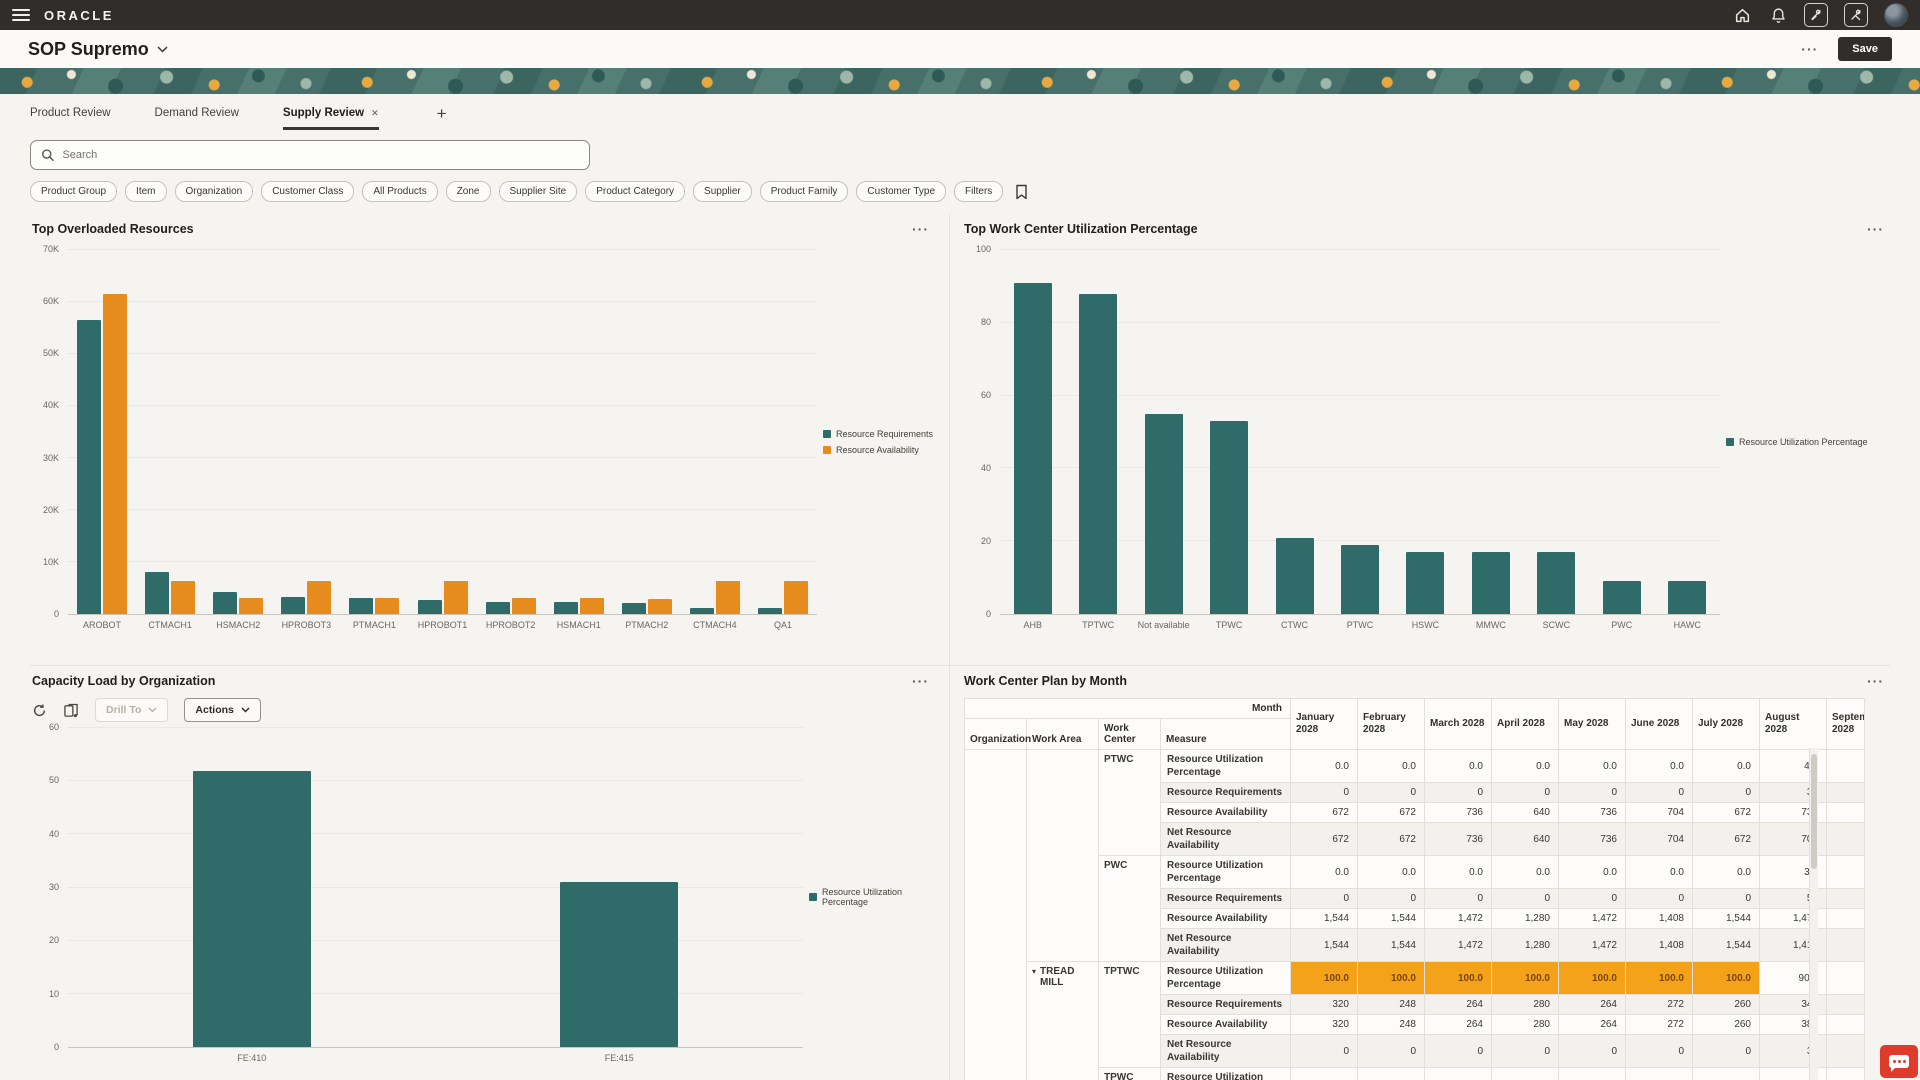  What do you see at coordinates (538, 191) in the screenshot?
I see `filter-chip-supplier-site: Supplier Site` at bounding box center [538, 191].